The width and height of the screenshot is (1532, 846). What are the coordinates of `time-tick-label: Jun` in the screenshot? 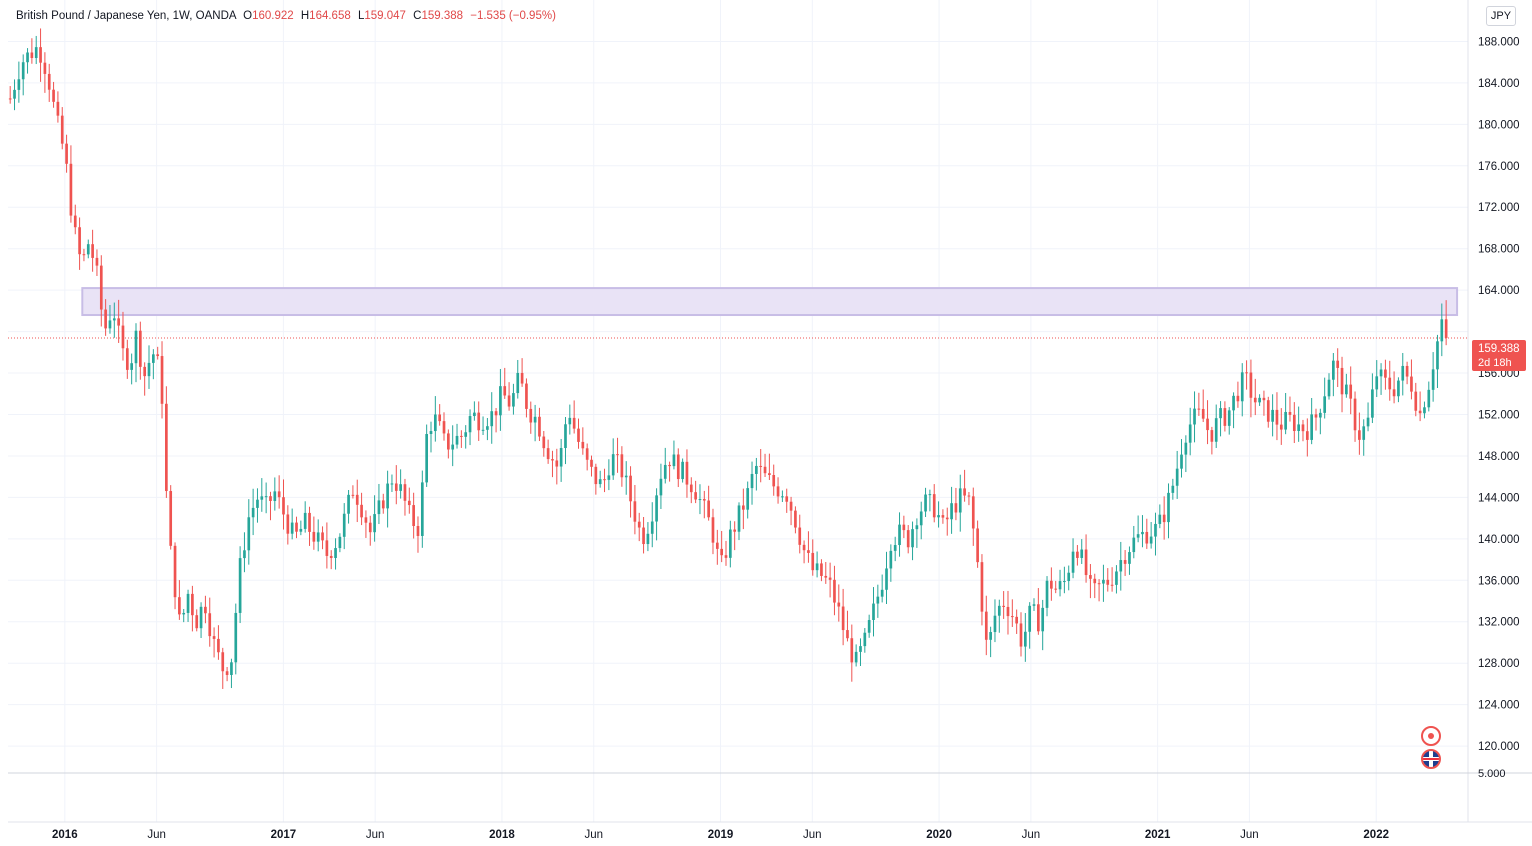 It's located at (812, 835).